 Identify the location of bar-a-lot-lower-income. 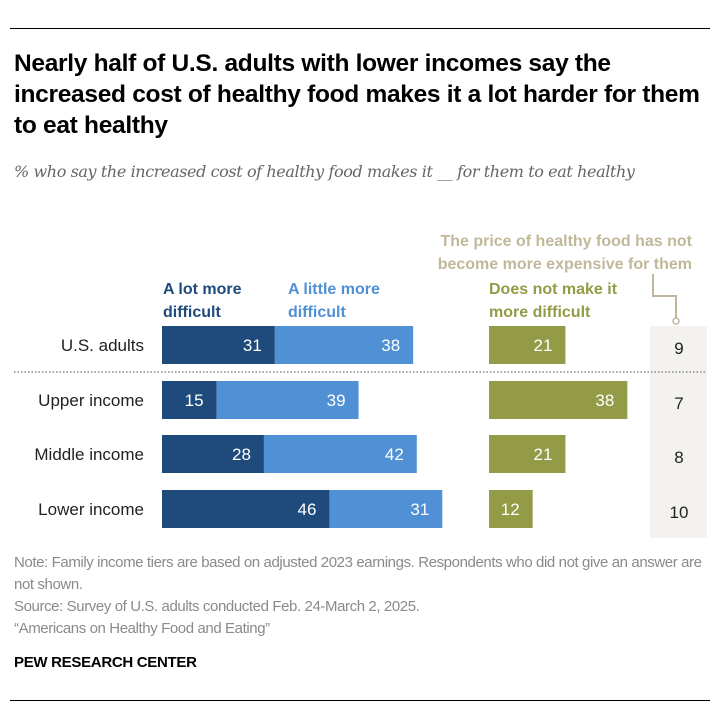
(246, 509).